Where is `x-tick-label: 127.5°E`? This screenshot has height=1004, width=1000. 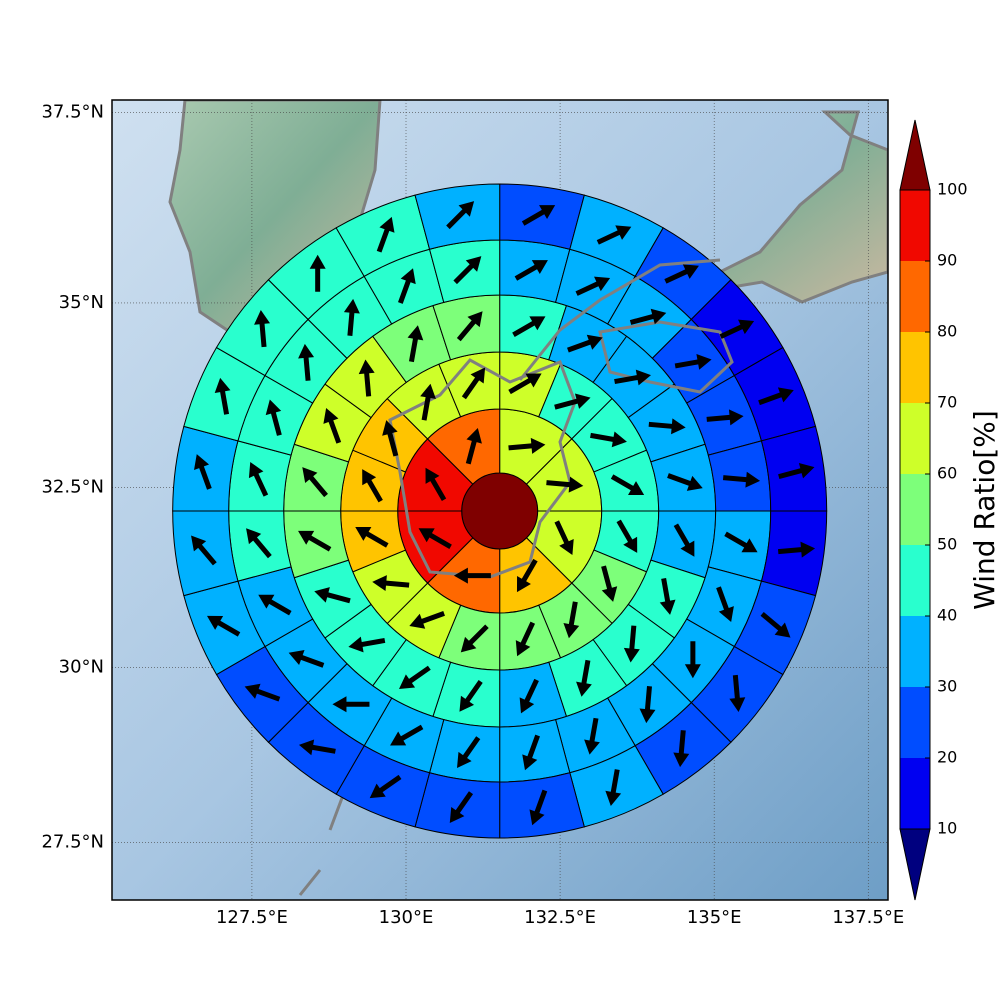
x-tick-label: 127.5°E is located at coordinates (252, 917).